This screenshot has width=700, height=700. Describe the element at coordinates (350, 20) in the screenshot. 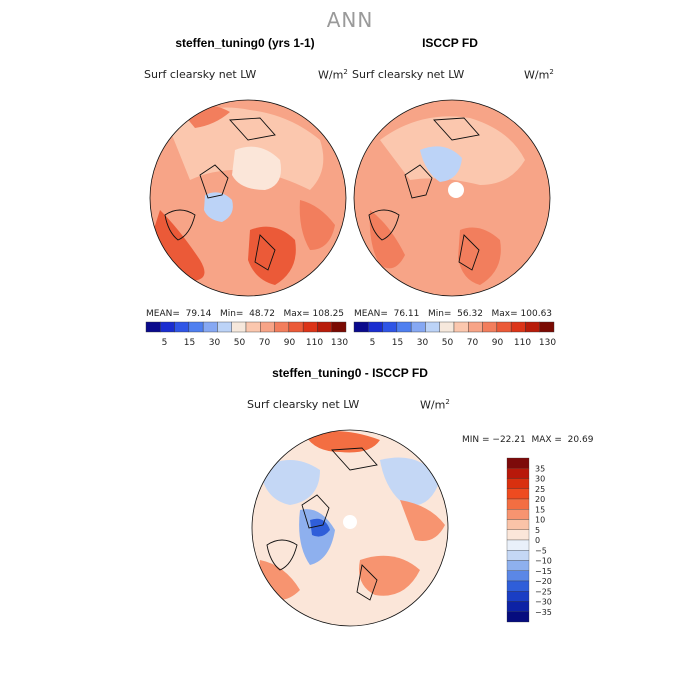

I see `figure-title: ANN` at that location.